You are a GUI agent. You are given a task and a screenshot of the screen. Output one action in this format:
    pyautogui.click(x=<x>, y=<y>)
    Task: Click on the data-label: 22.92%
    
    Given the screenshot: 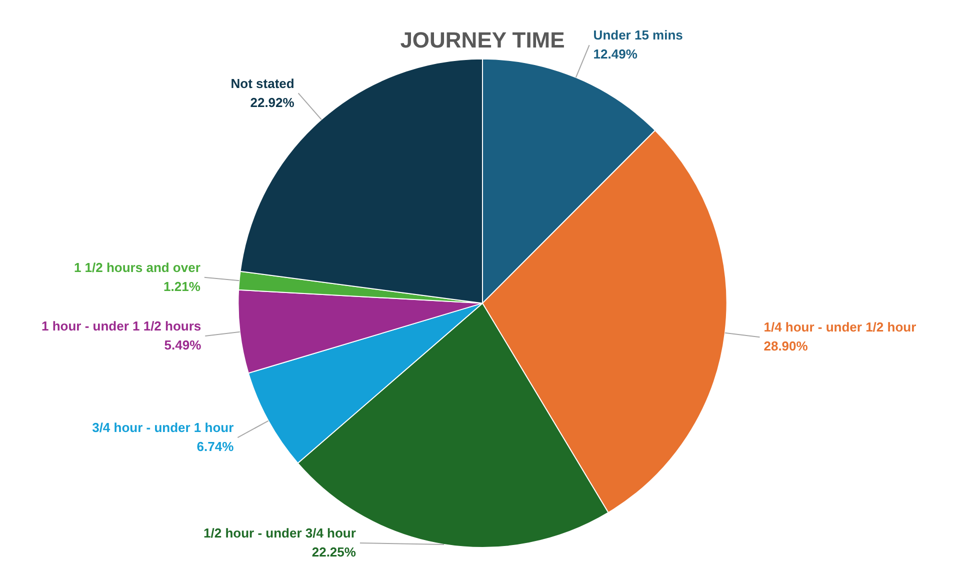 What is the action you would take?
    pyautogui.click(x=272, y=102)
    